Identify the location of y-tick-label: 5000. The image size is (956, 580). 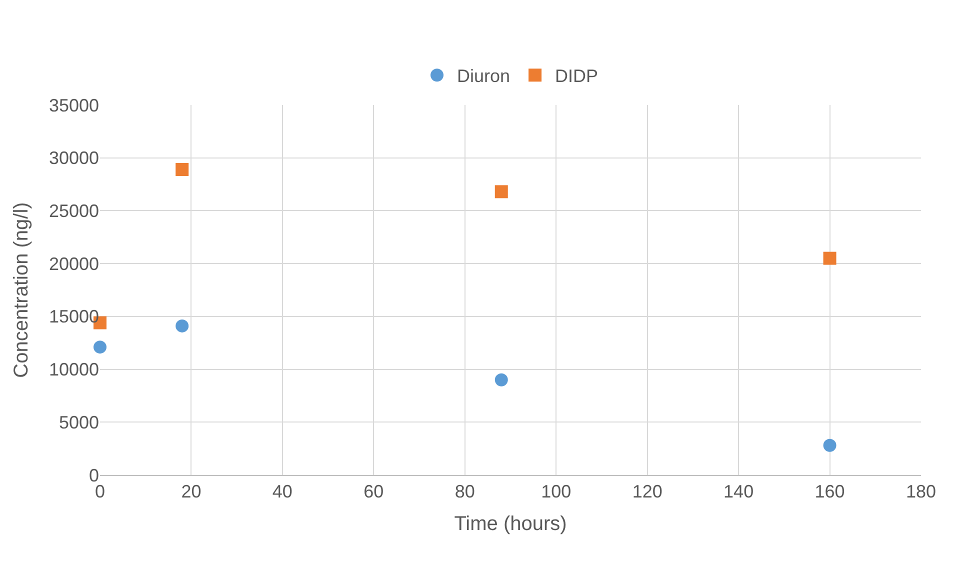
(78, 422).